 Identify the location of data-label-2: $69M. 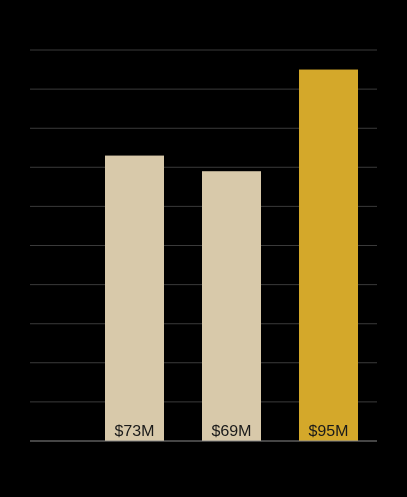
(231, 431).